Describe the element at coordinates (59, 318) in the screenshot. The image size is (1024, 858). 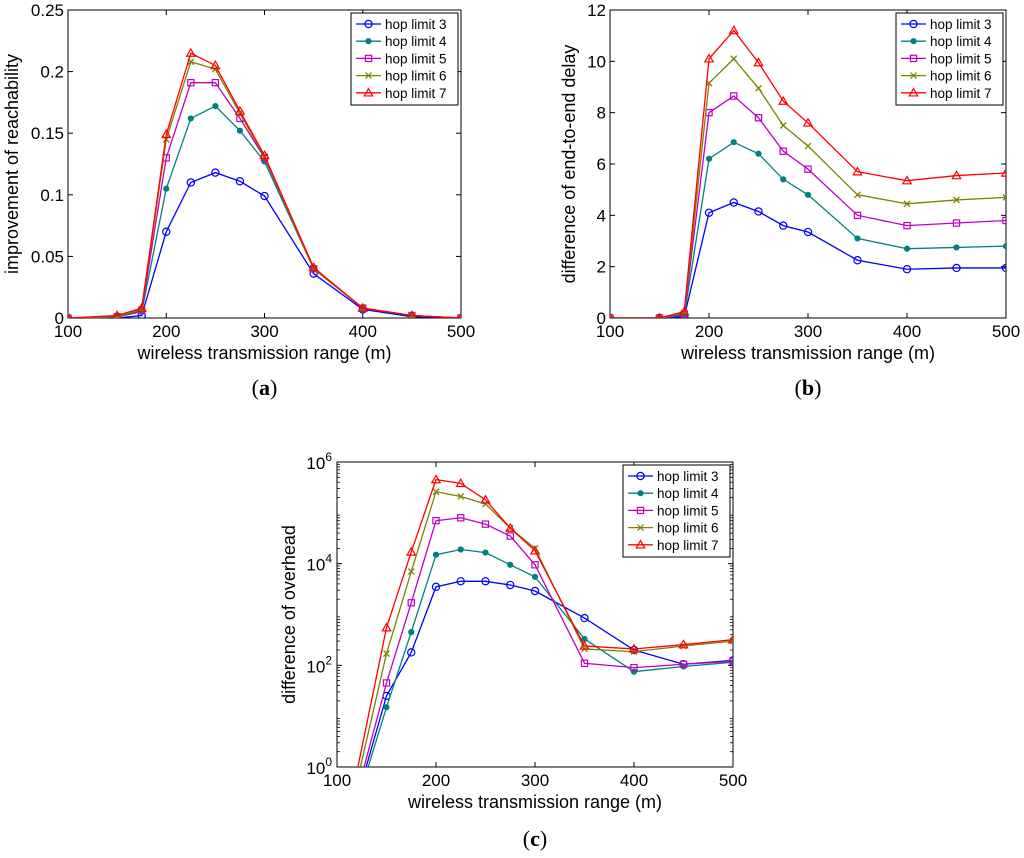
I see `y-tick-label: 0` at that location.